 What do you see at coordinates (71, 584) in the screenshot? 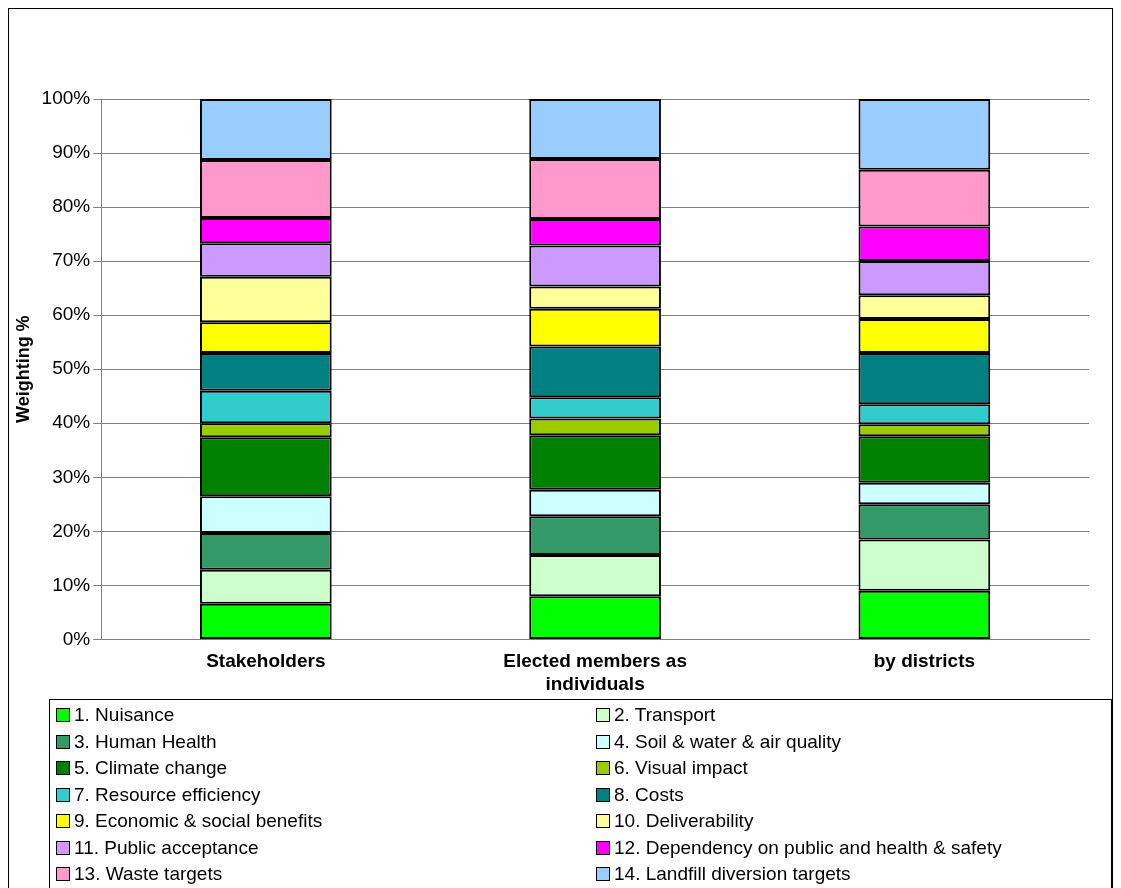
I see `y-tick-label: 10%` at bounding box center [71, 584].